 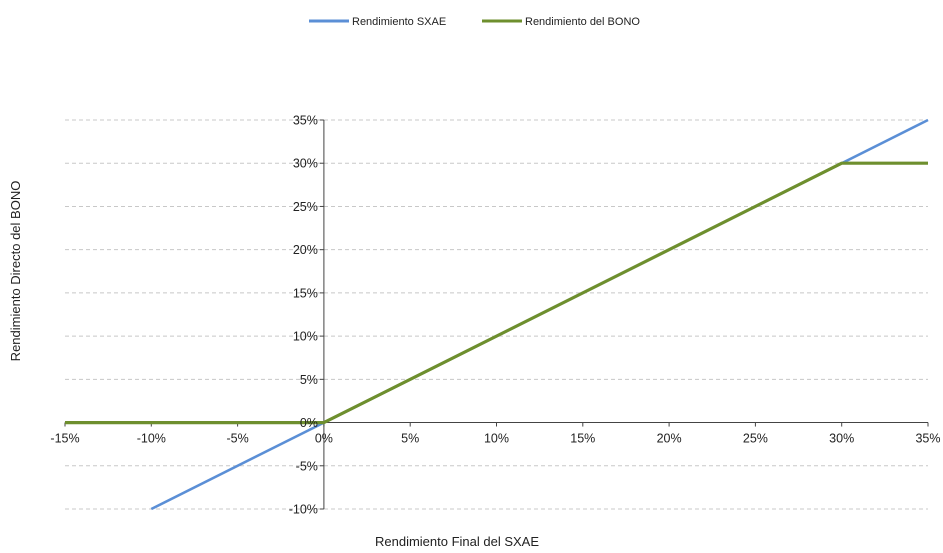 What do you see at coordinates (927, 439) in the screenshot?
I see `x-tick-label: 35%` at bounding box center [927, 439].